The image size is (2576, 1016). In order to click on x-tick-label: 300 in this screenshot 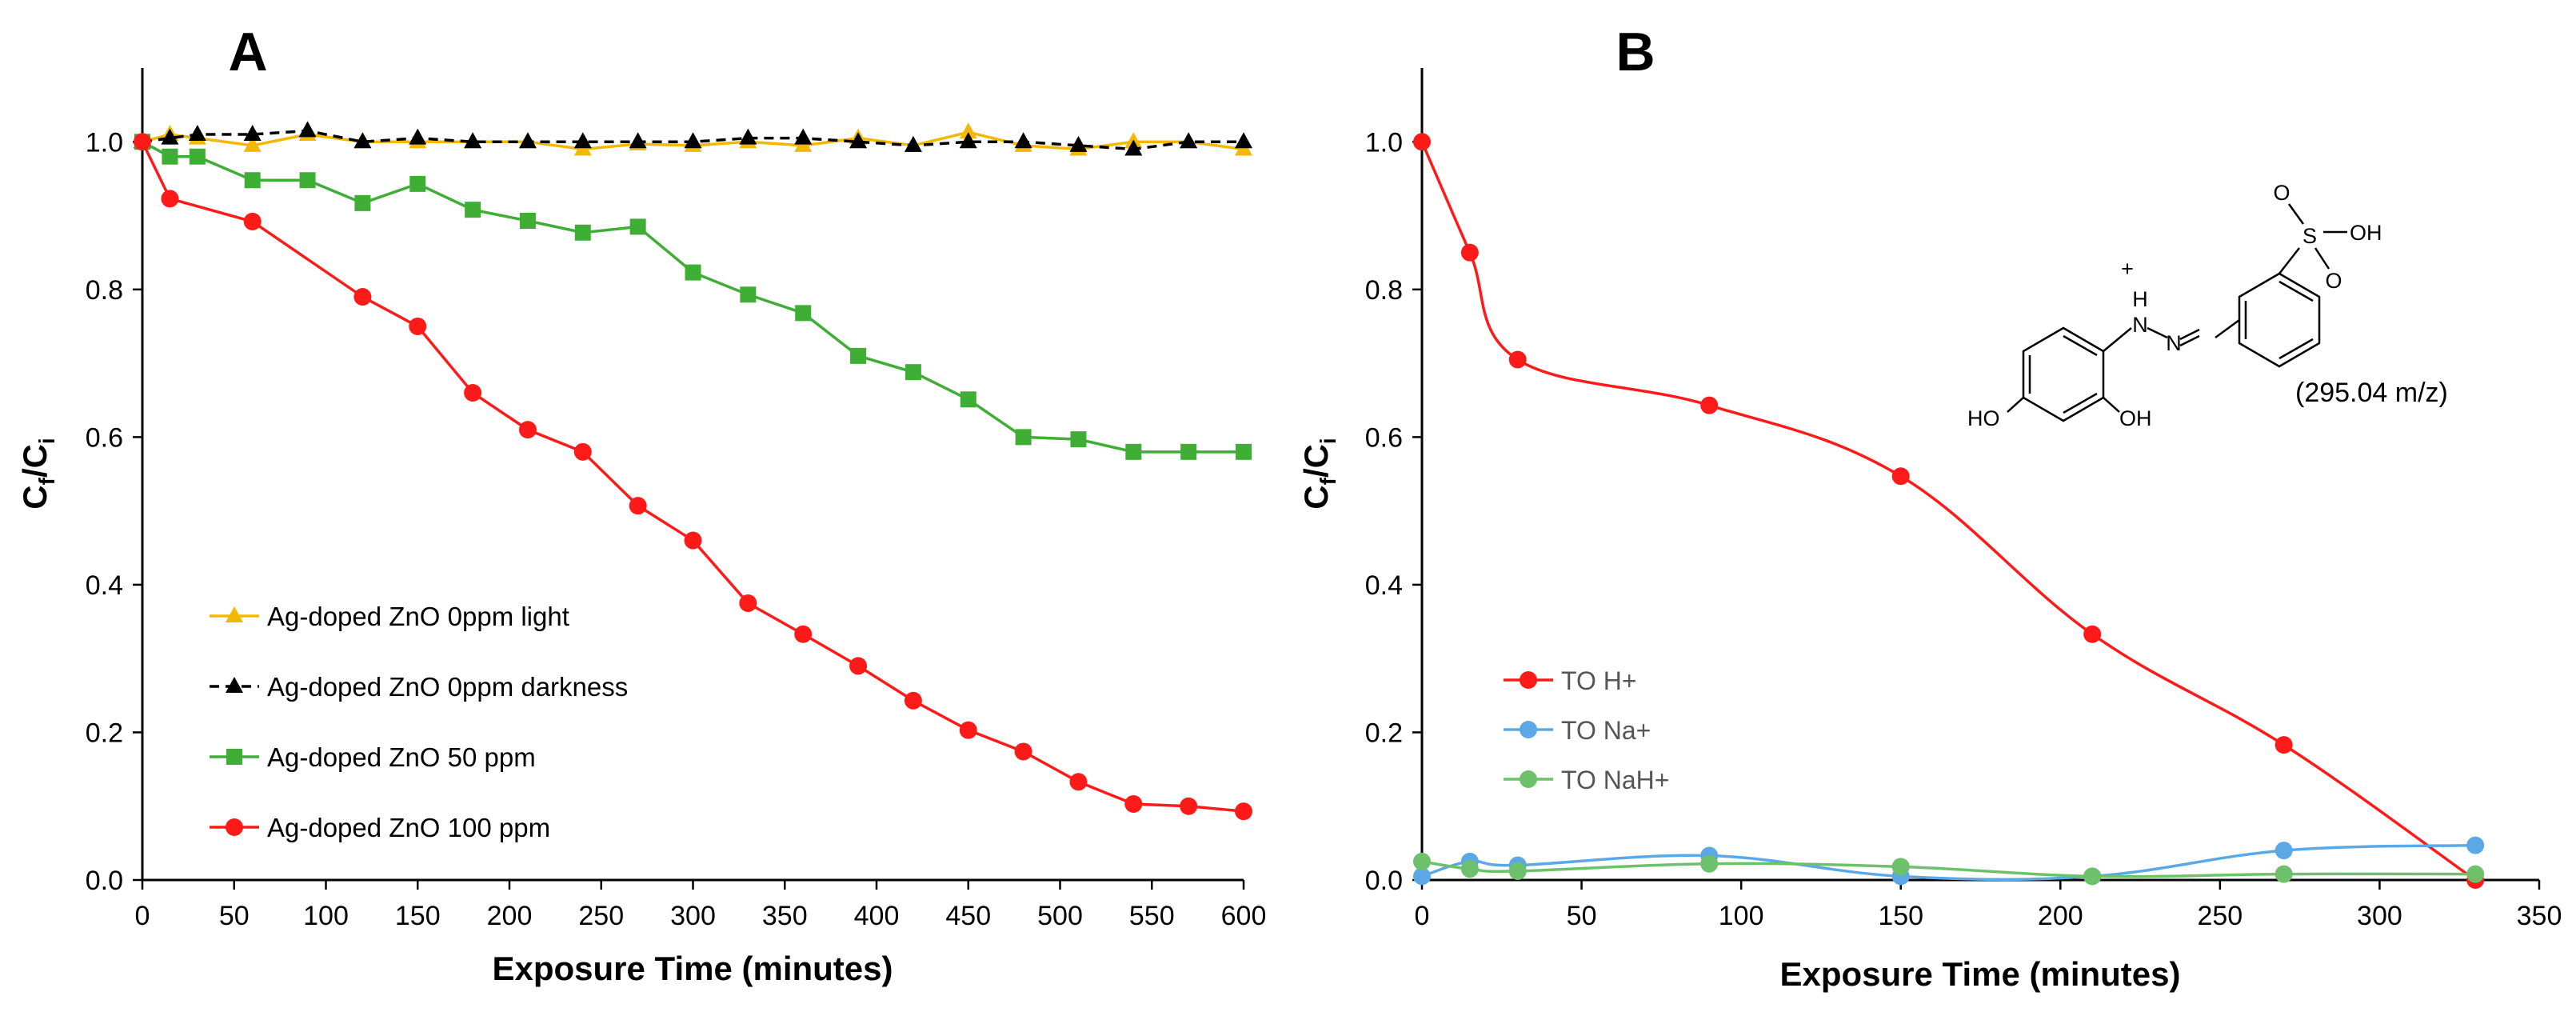, I will do `click(2379, 916)`.